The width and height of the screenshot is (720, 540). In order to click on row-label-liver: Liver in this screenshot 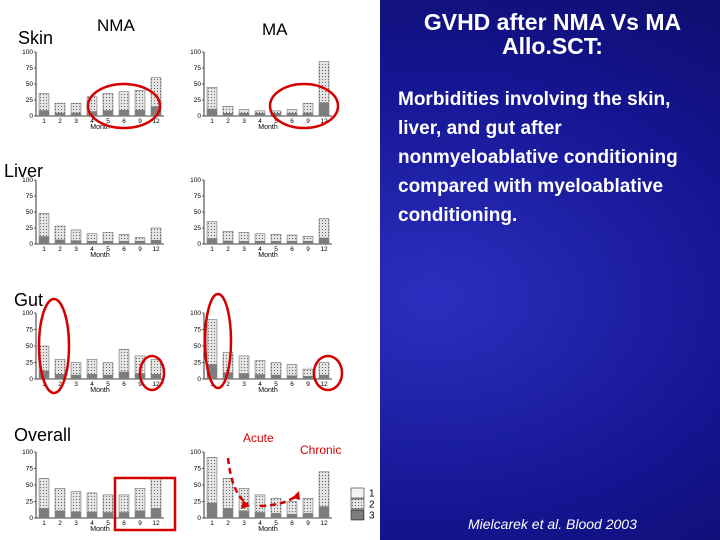, I will do `click(24, 171)`.